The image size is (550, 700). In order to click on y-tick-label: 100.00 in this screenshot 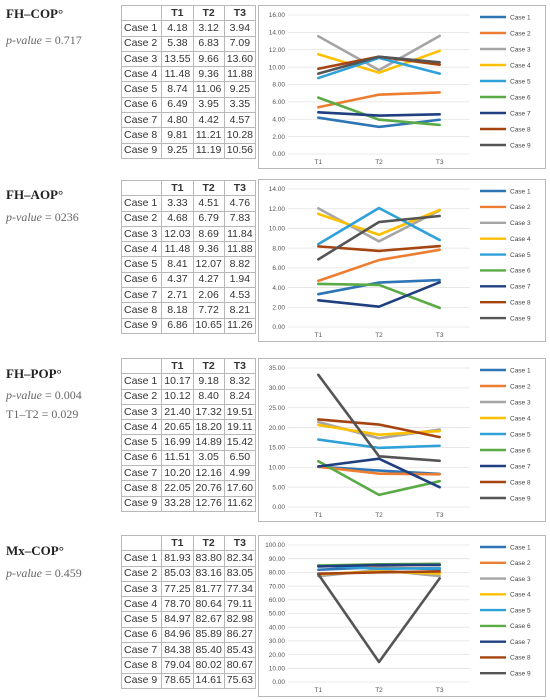, I will do `click(275, 545)`.